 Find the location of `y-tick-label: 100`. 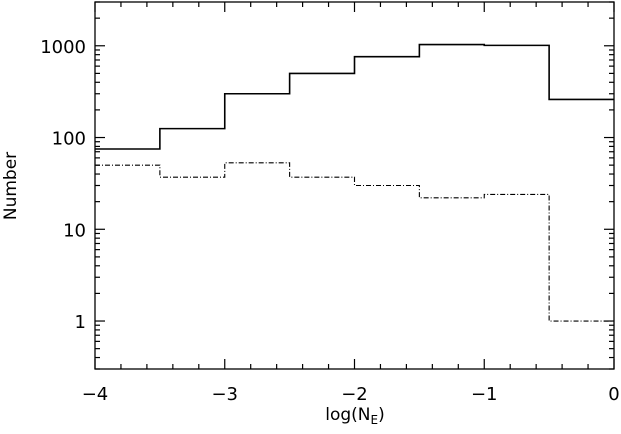

y-tick-label: 100 is located at coordinates (69, 139).